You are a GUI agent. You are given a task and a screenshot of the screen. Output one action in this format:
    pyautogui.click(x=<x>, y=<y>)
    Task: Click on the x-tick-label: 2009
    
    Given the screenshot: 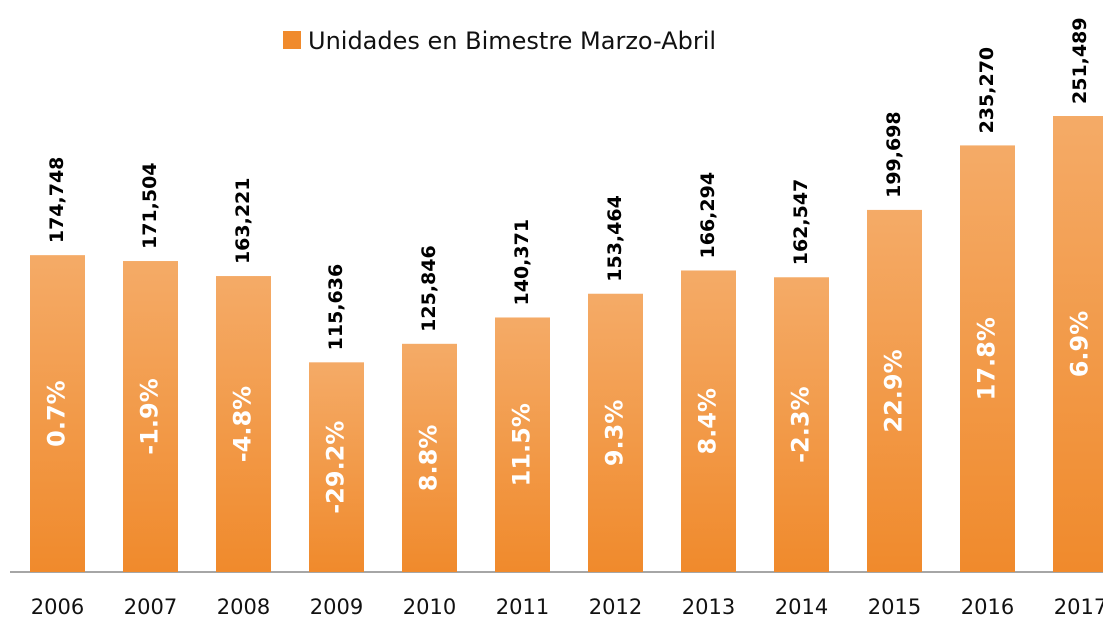 What is the action you would take?
    pyautogui.click(x=336, y=607)
    